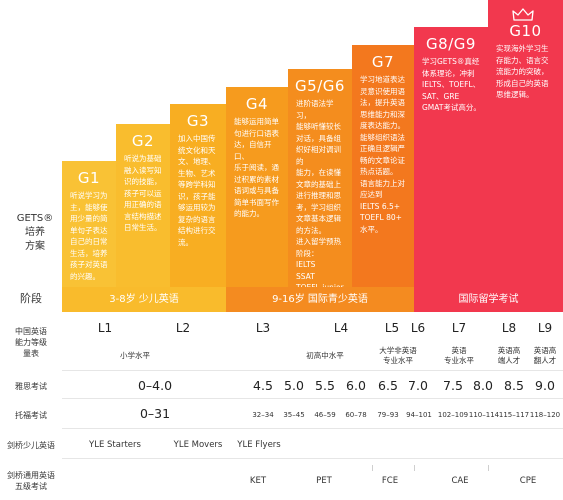  Describe the element at coordinates (356, 415) in the screenshot. I see `toefl-score: 60–78` at that location.